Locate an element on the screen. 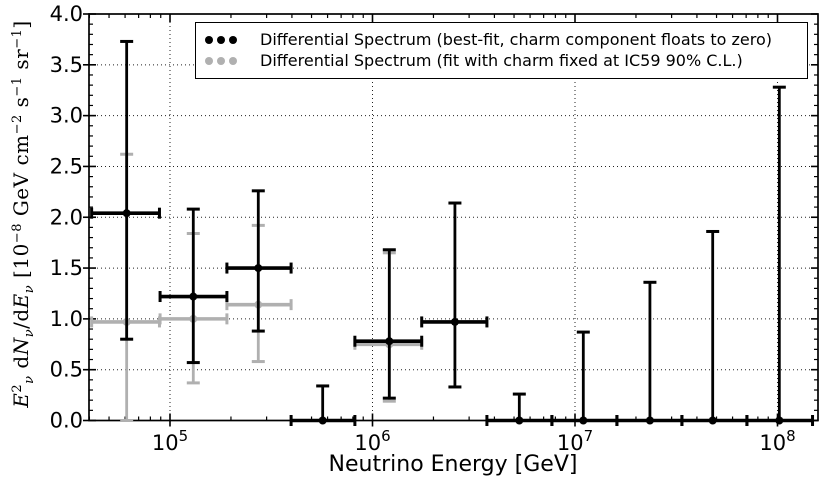 Image resolution: width=831 pixels, height=491 pixels. y-tick-label: 3.5 is located at coordinates (66, 65).